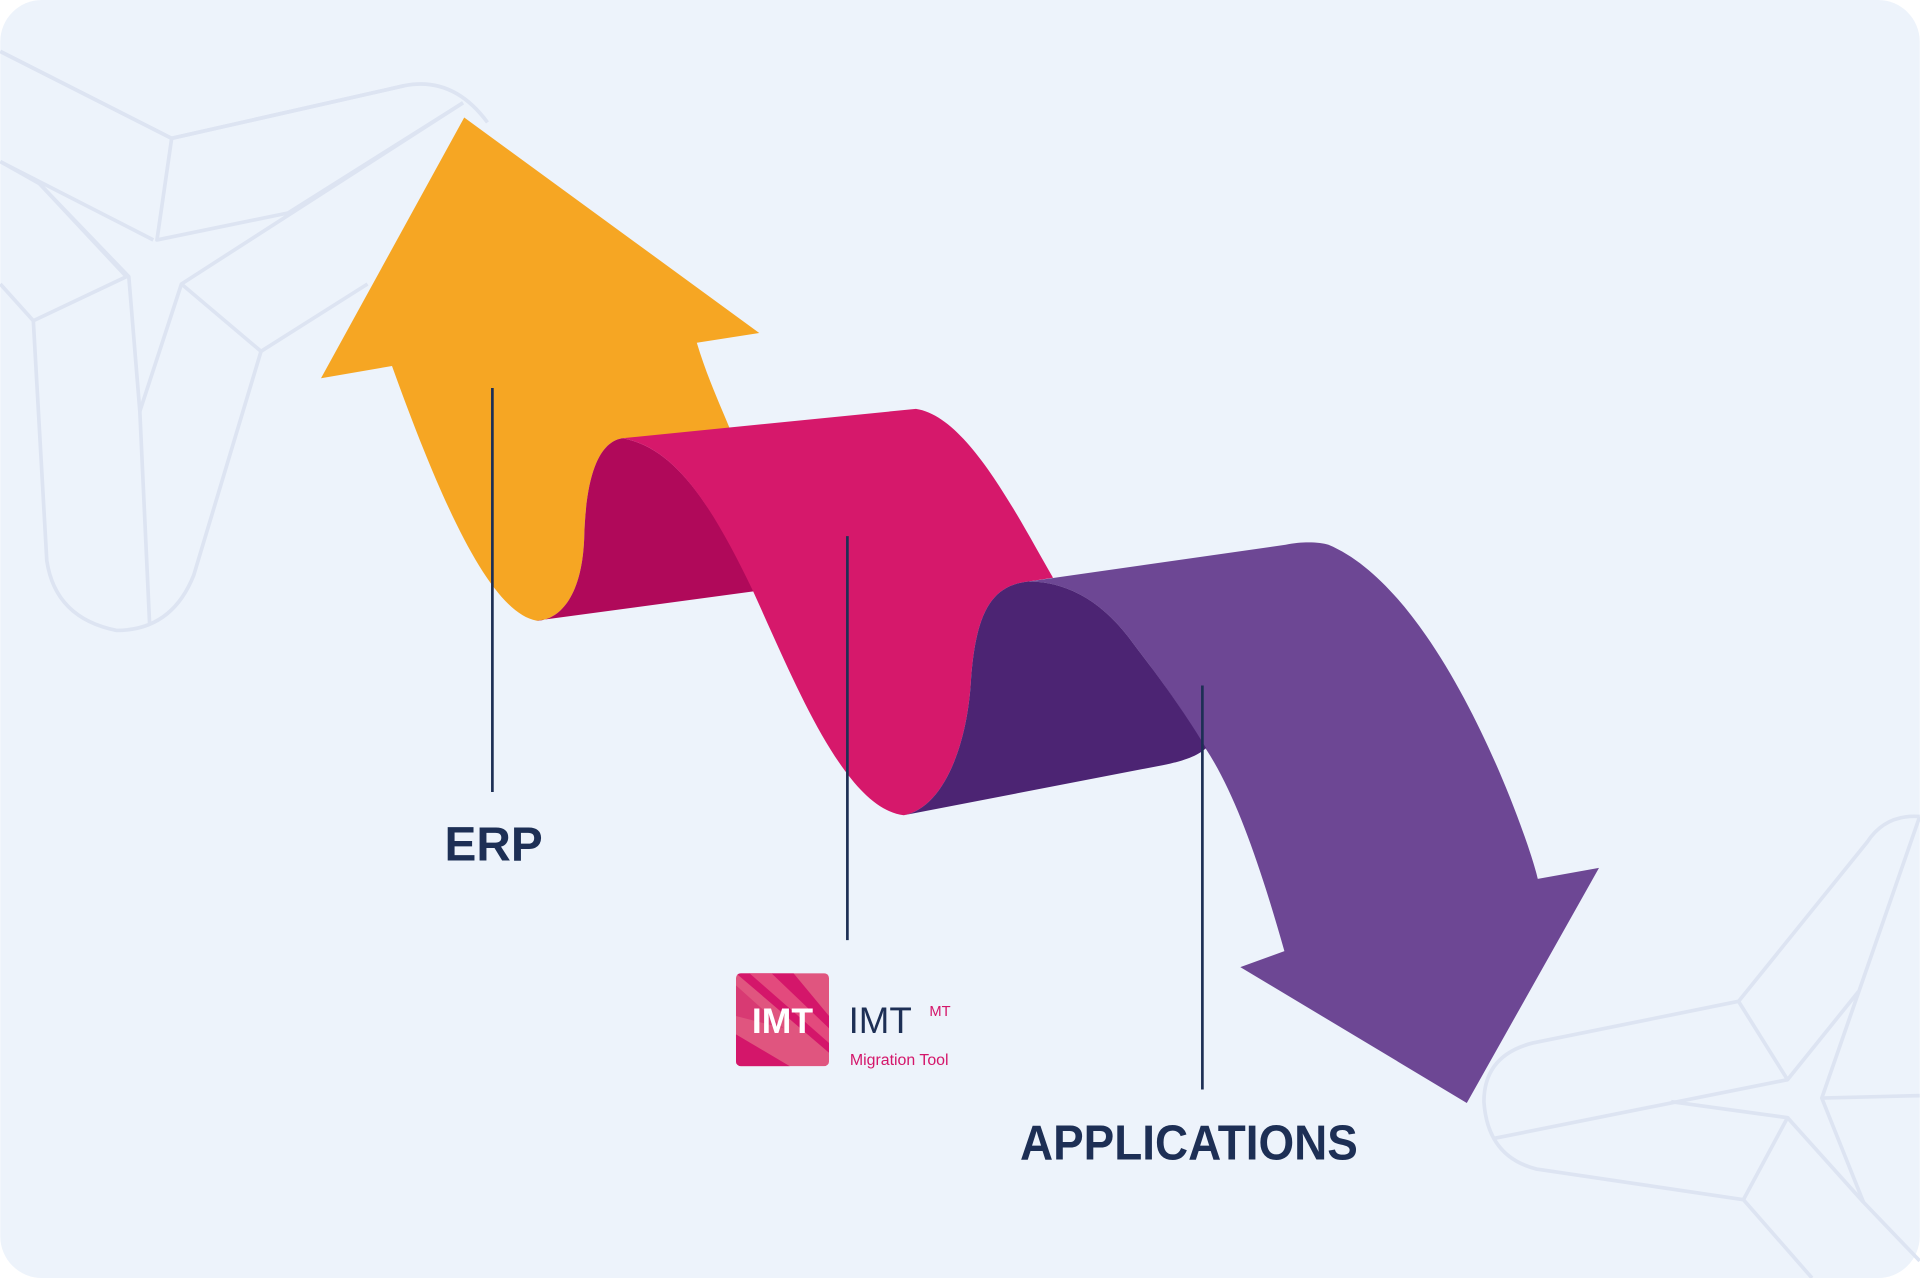 This screenshot has height=1278, width=1920. Describe the element at coordinates (838, 612) in the screenshot. I see `imt-band` at that location.